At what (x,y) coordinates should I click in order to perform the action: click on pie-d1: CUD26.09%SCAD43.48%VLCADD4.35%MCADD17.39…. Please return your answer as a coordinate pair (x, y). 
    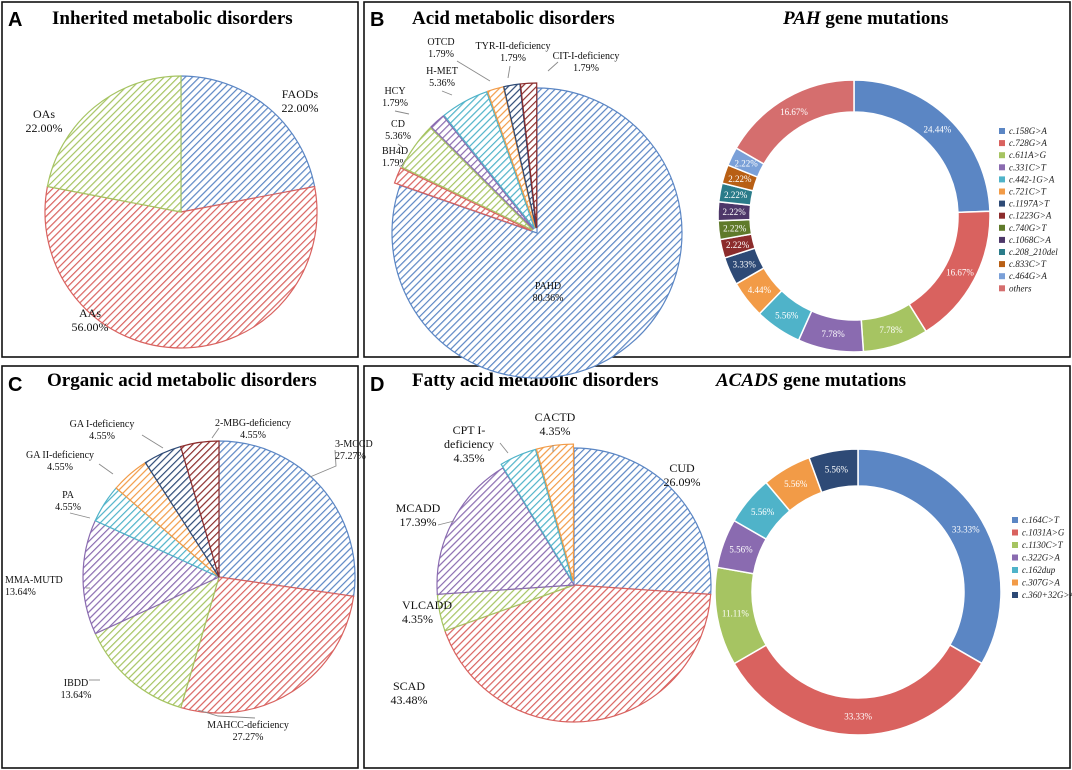
    Looking at the image, I should click on (551, 566).